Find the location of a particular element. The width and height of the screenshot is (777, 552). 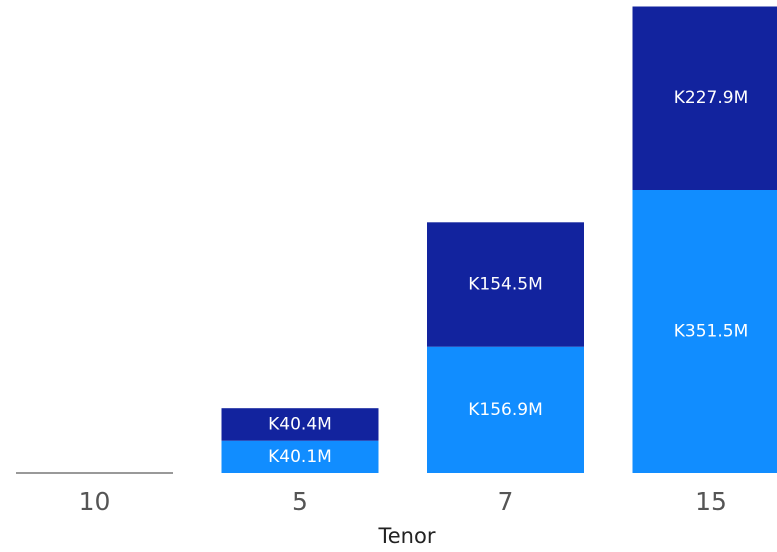

data-label-5-series-2: K40.4M is located at coordinates (300, 424).